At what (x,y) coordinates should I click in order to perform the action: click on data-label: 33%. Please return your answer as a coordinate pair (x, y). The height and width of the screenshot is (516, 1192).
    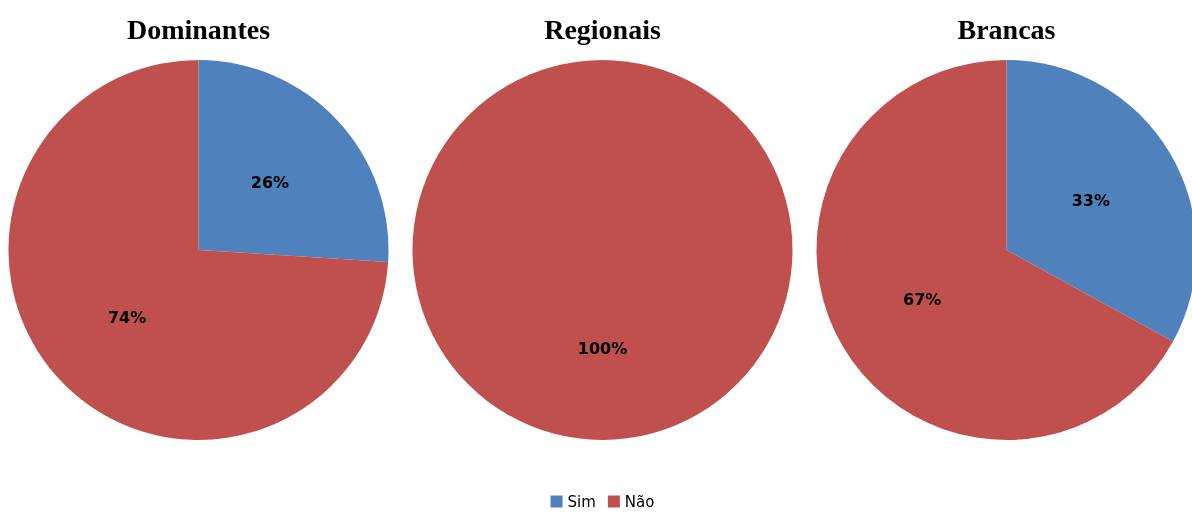
    Looking at the image, I should click on (1090, 200).